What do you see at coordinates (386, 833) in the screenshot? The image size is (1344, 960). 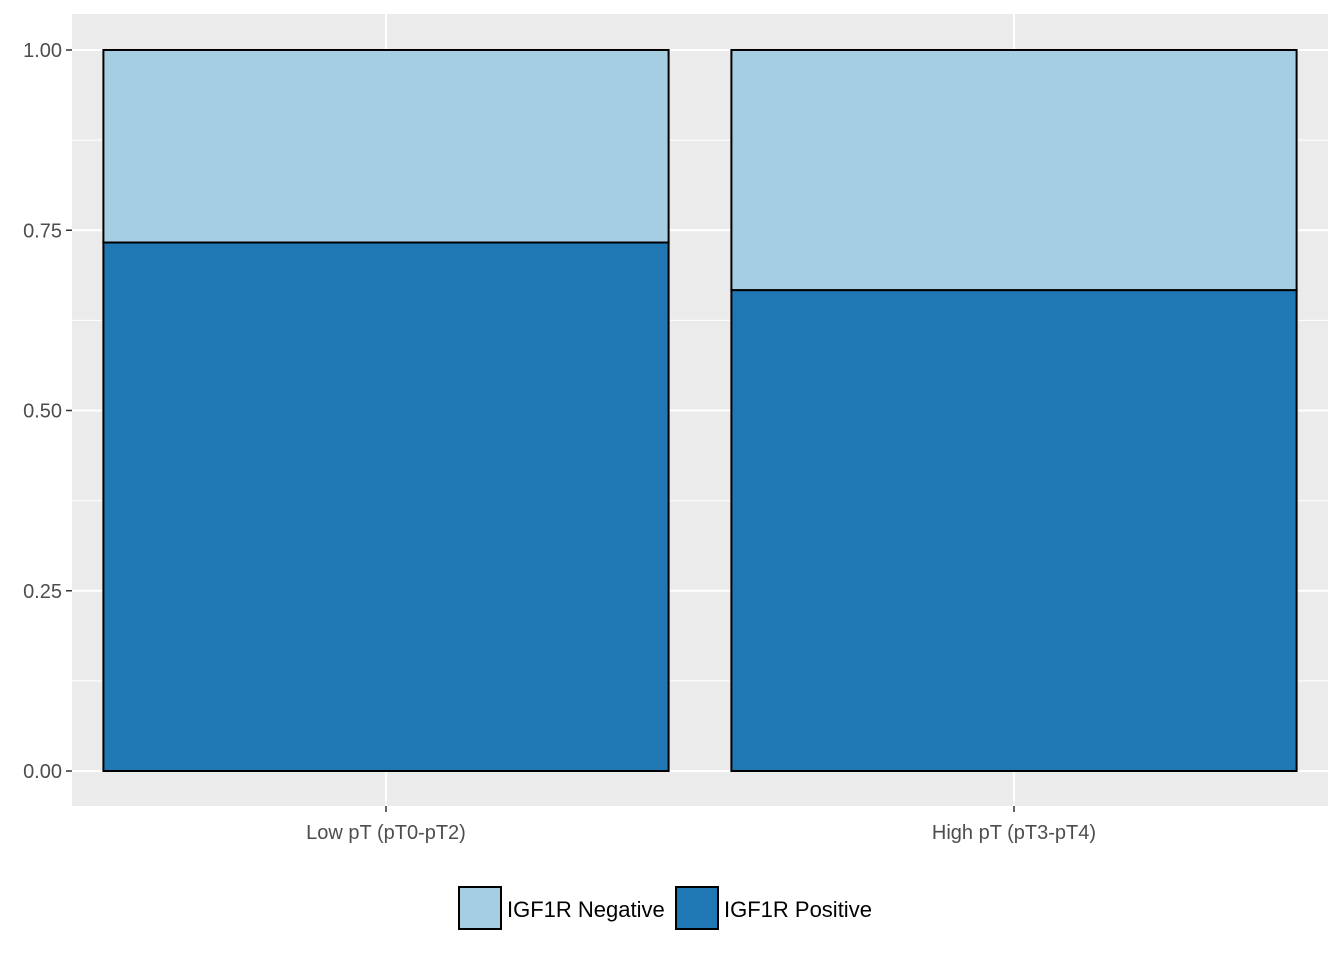 I see `x-tick-label: Low pT (pT0-pT2)` at bounding box center [386, 833].